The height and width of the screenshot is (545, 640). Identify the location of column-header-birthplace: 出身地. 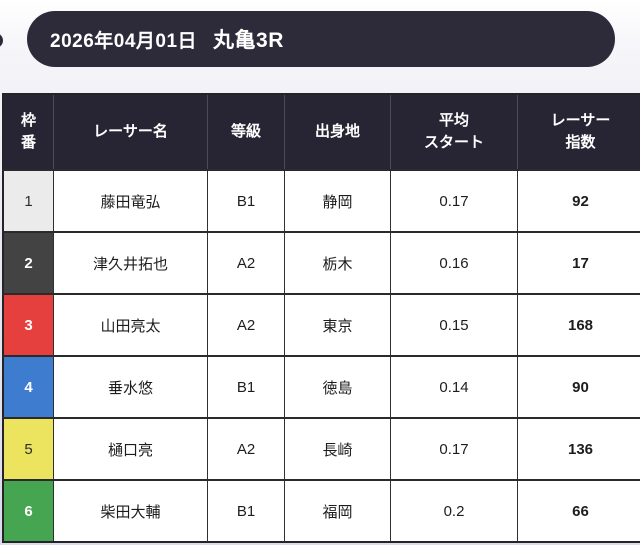
(337, 132).